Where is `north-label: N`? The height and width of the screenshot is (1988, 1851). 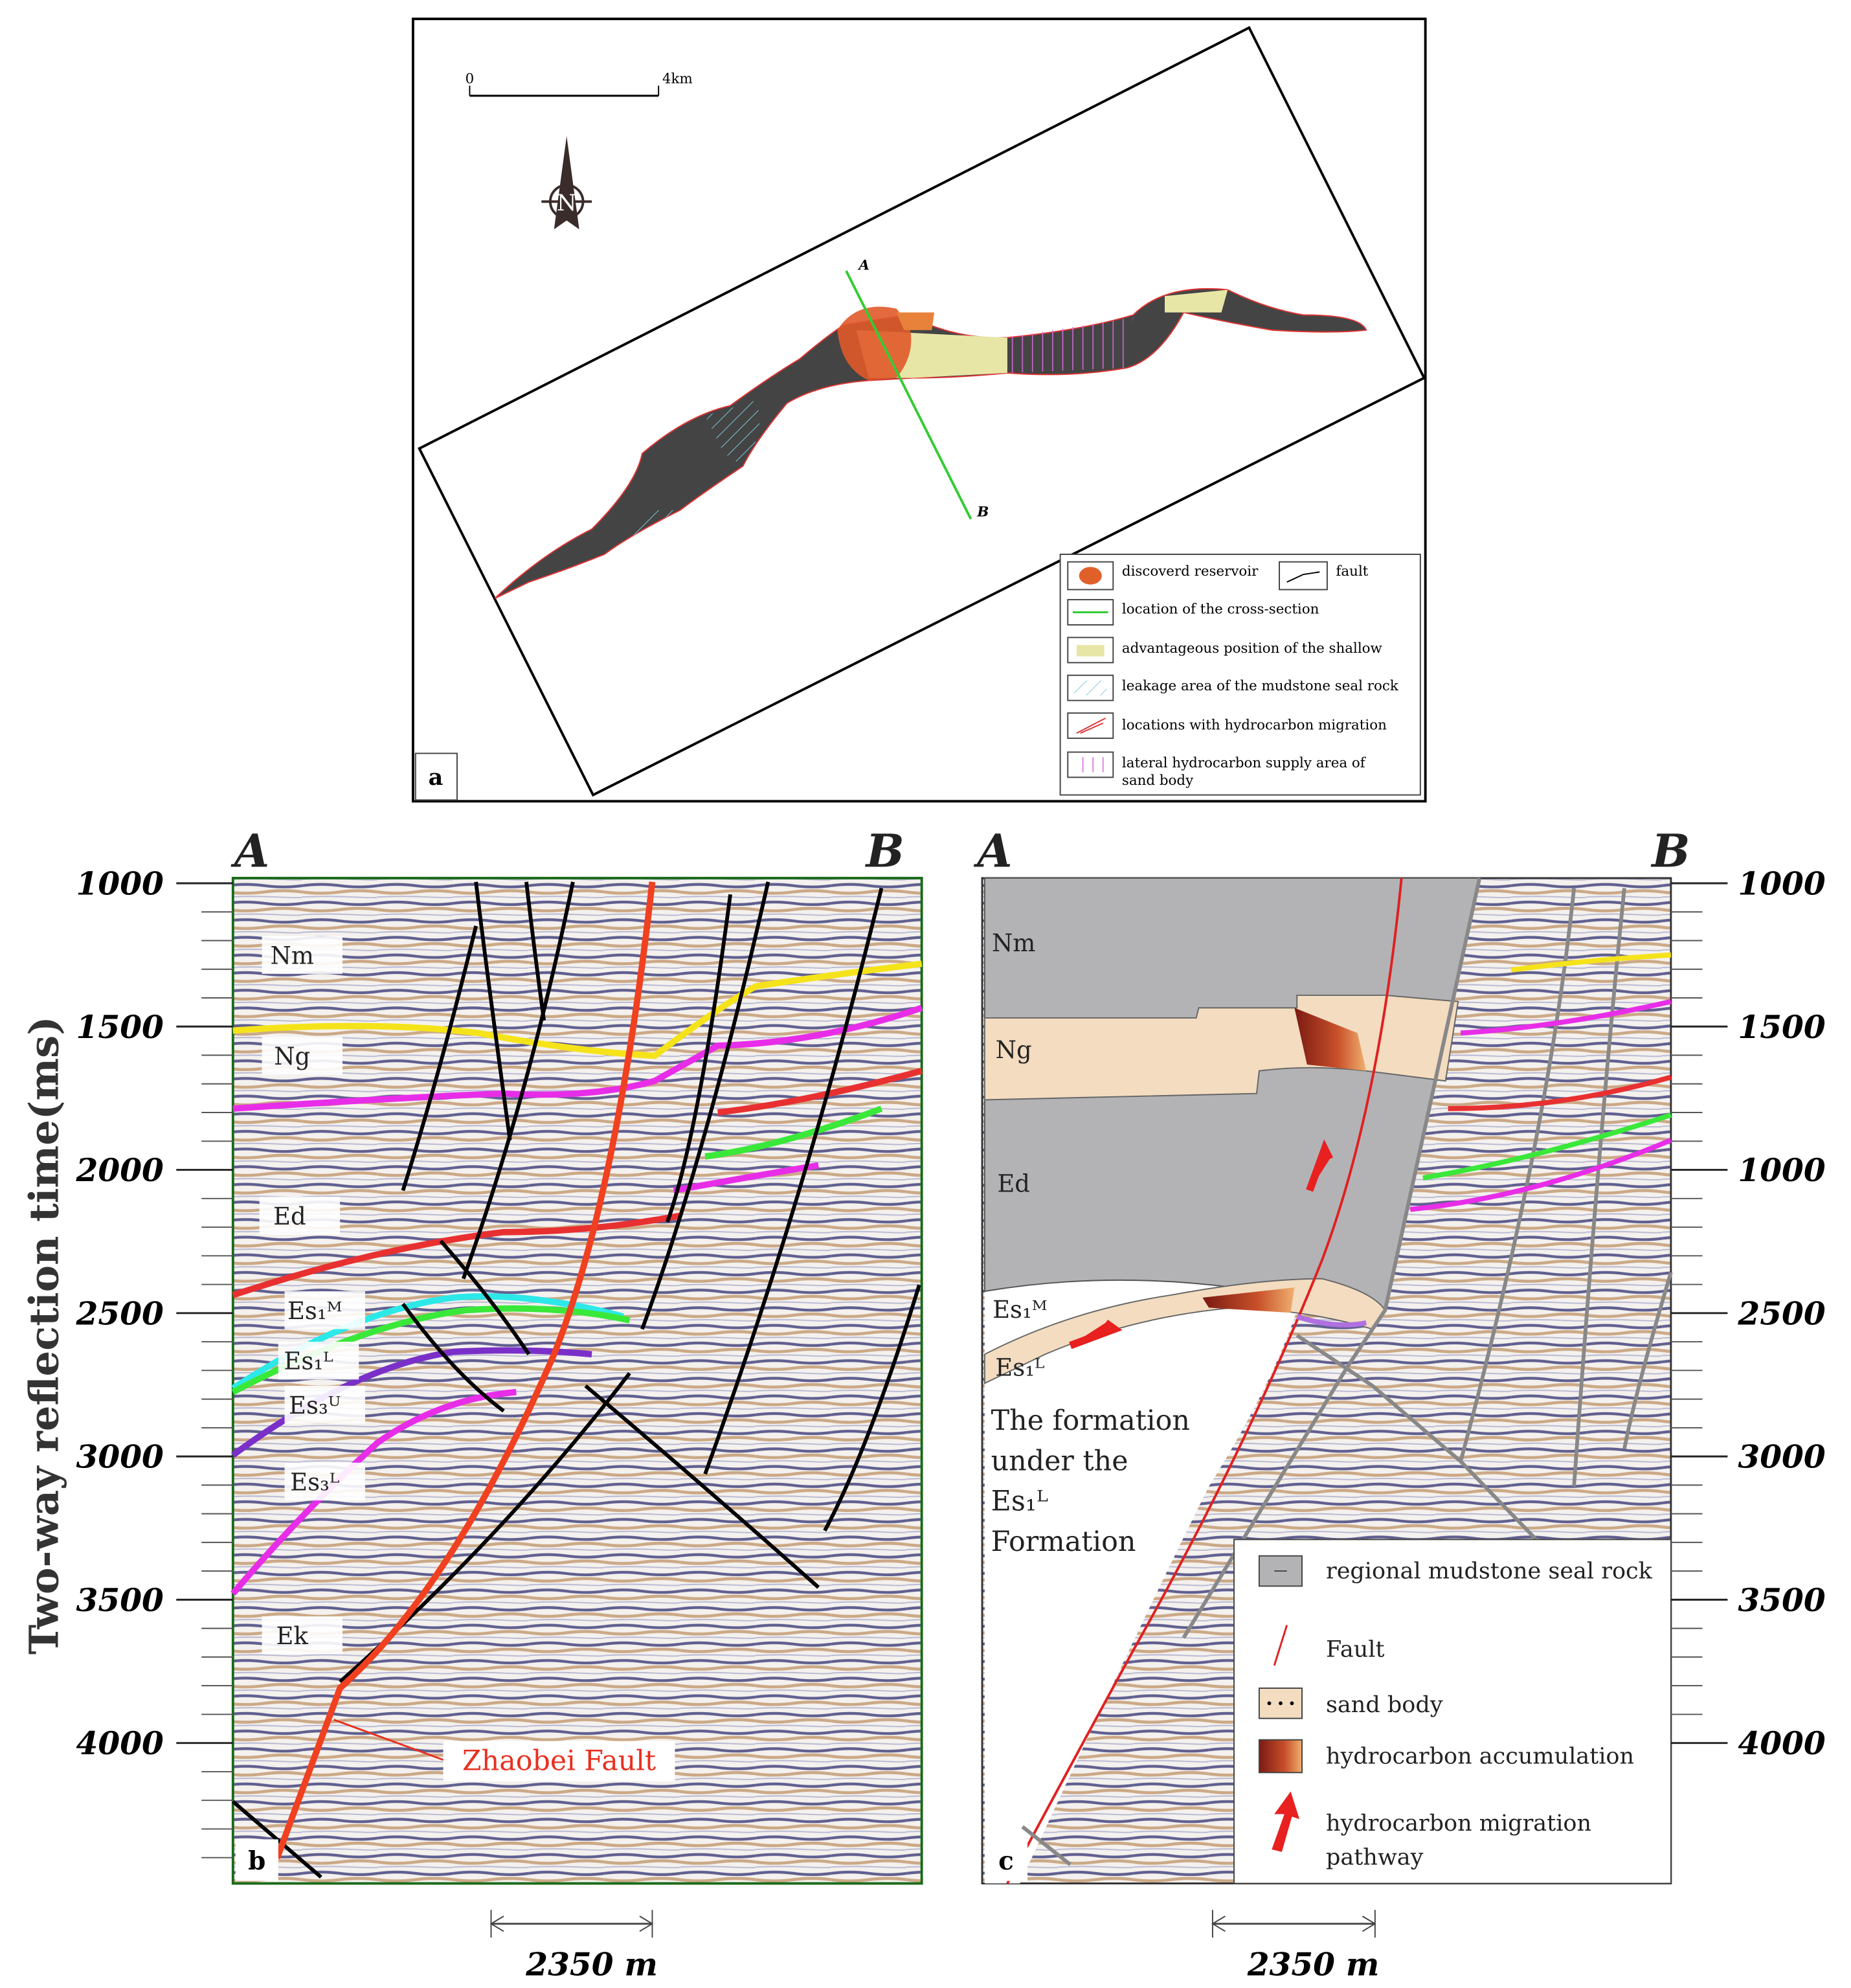
north-label: N is located at coordinates (567, 203).